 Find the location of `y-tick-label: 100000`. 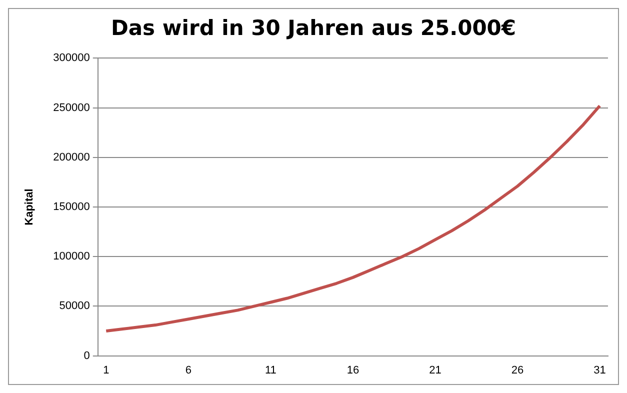

y-tick-label: 100000 is located at coordinates (71, 256).